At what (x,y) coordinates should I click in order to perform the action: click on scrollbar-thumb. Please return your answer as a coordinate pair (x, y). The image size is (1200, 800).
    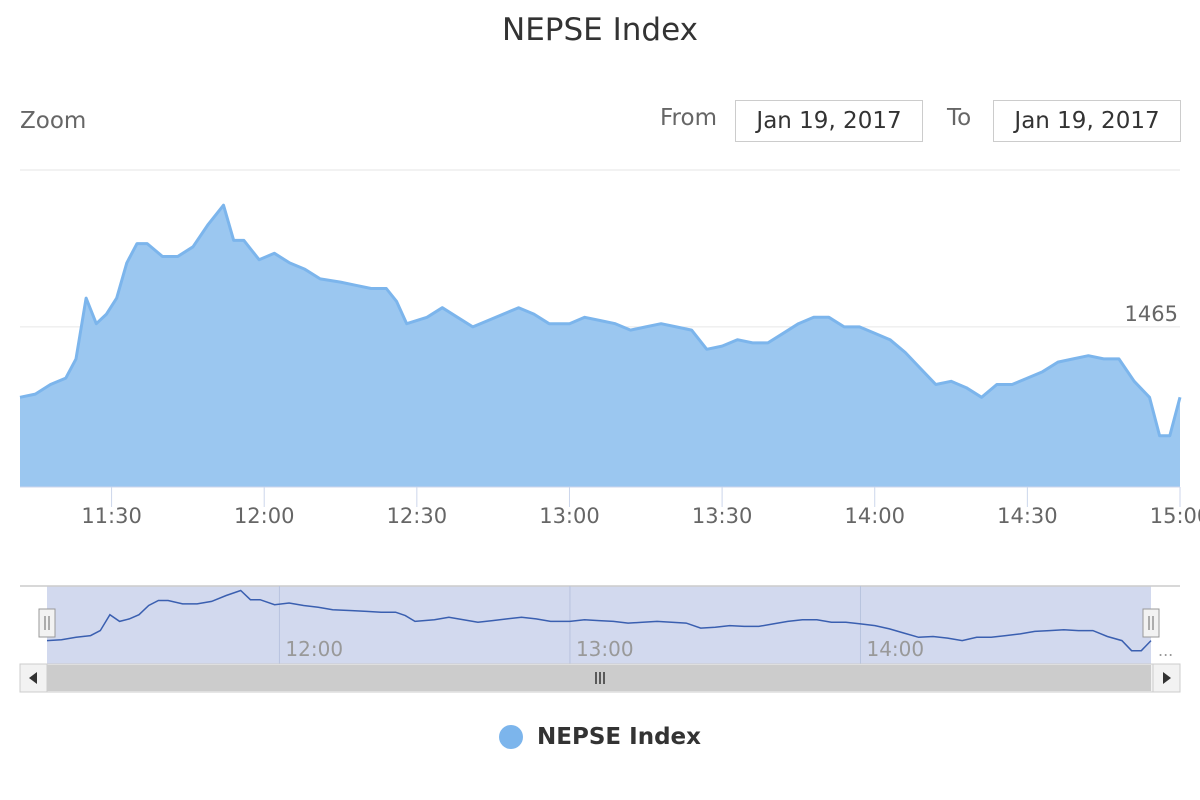
    Looking at the image, I should click on (599, 678).